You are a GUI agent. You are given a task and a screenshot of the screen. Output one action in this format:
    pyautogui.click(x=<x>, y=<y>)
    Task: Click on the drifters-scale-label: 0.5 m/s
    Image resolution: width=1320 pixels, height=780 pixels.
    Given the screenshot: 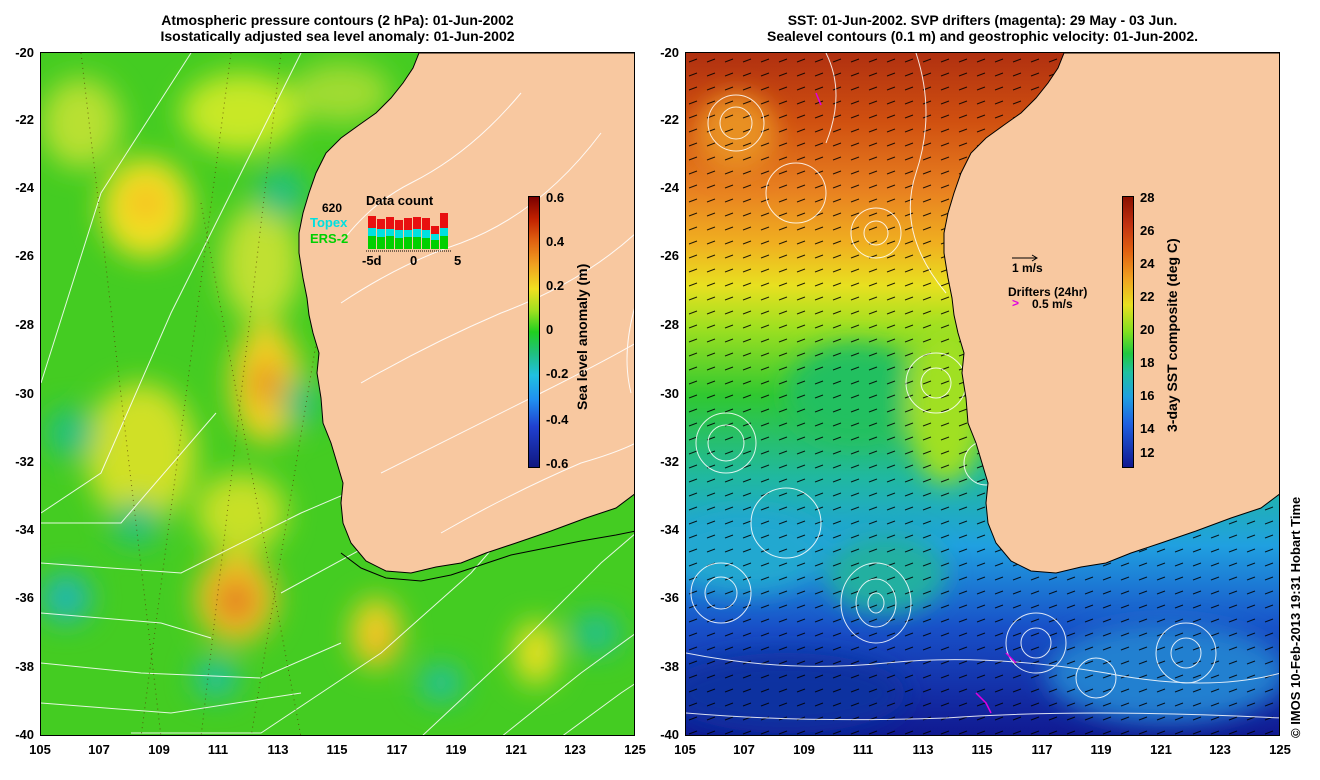 What is the action you would take?
    pyautogui.click(x=1052, y=304)
    